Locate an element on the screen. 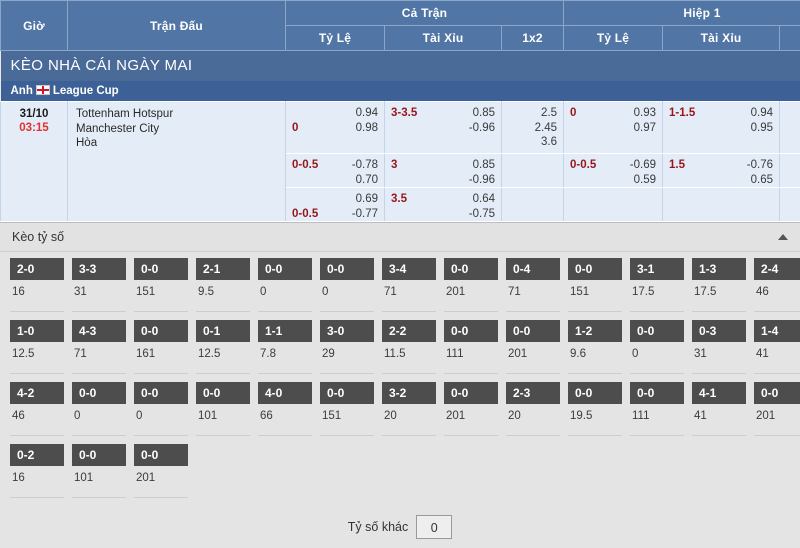 The height and width of the screenshot is (548, 800). correct-score-label: 2-0 is located at coordinates (37, 269).